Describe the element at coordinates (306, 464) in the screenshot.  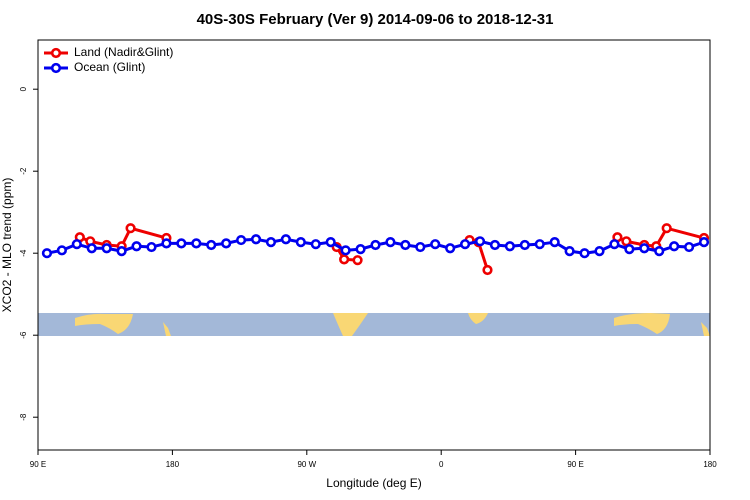
I see `x-tick-label: 90 W` at that location.